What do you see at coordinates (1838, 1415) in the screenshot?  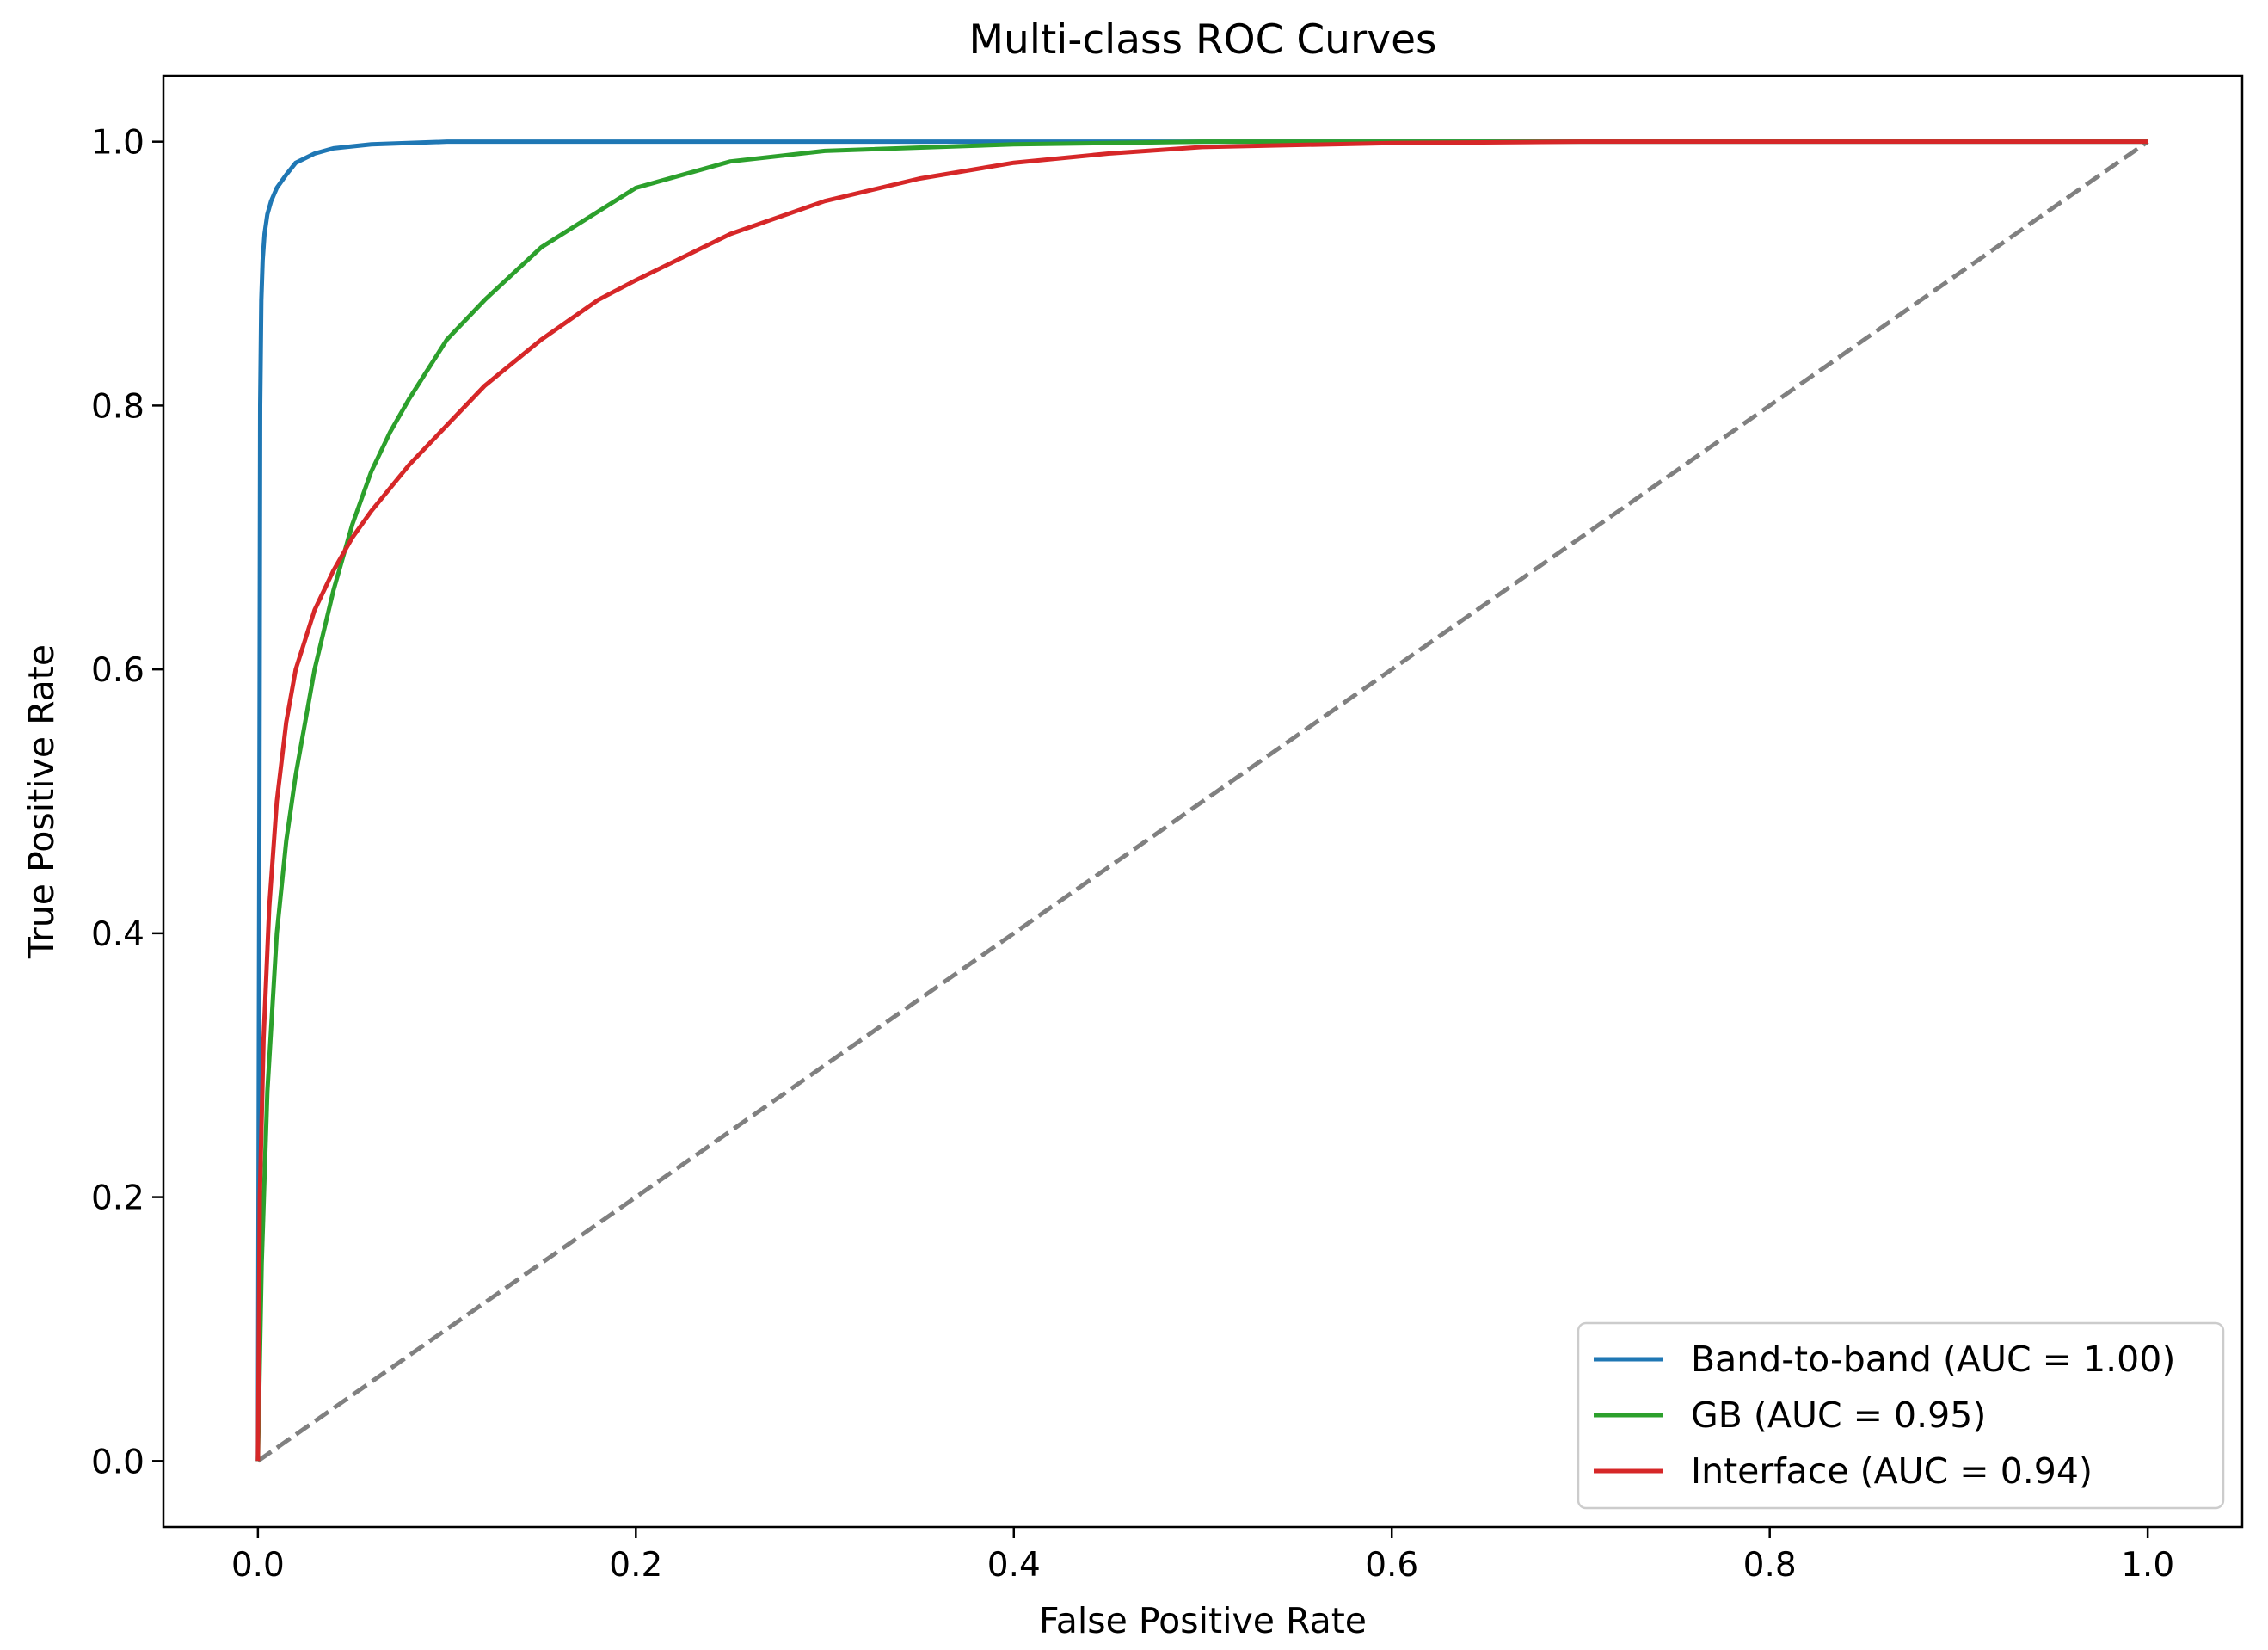 I see `legend-label: GB (AUC = 0.95)` at bounding box center [1838, 1415].